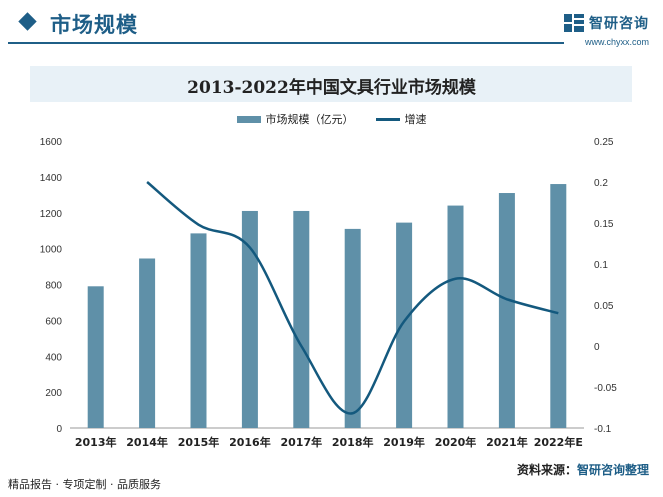 The width and height of the screenshot is (663, 497). What do you see at coordinates (309, 119) in the screenshot?
I see `legend-label-market-size: 市场规模（亿元）` at bounding box center [309, 119].